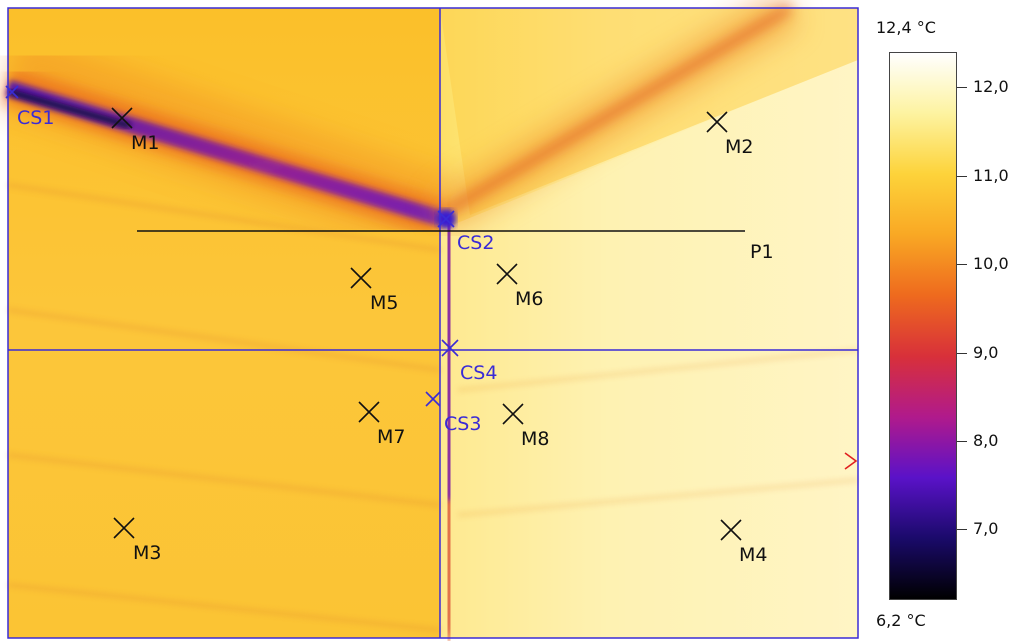 The image size is (1025, 641). What do you see at coordinates (991, 87) in the screenshot?
I see `scale-tick-label: 12,0` at bounding box center [991, 87].